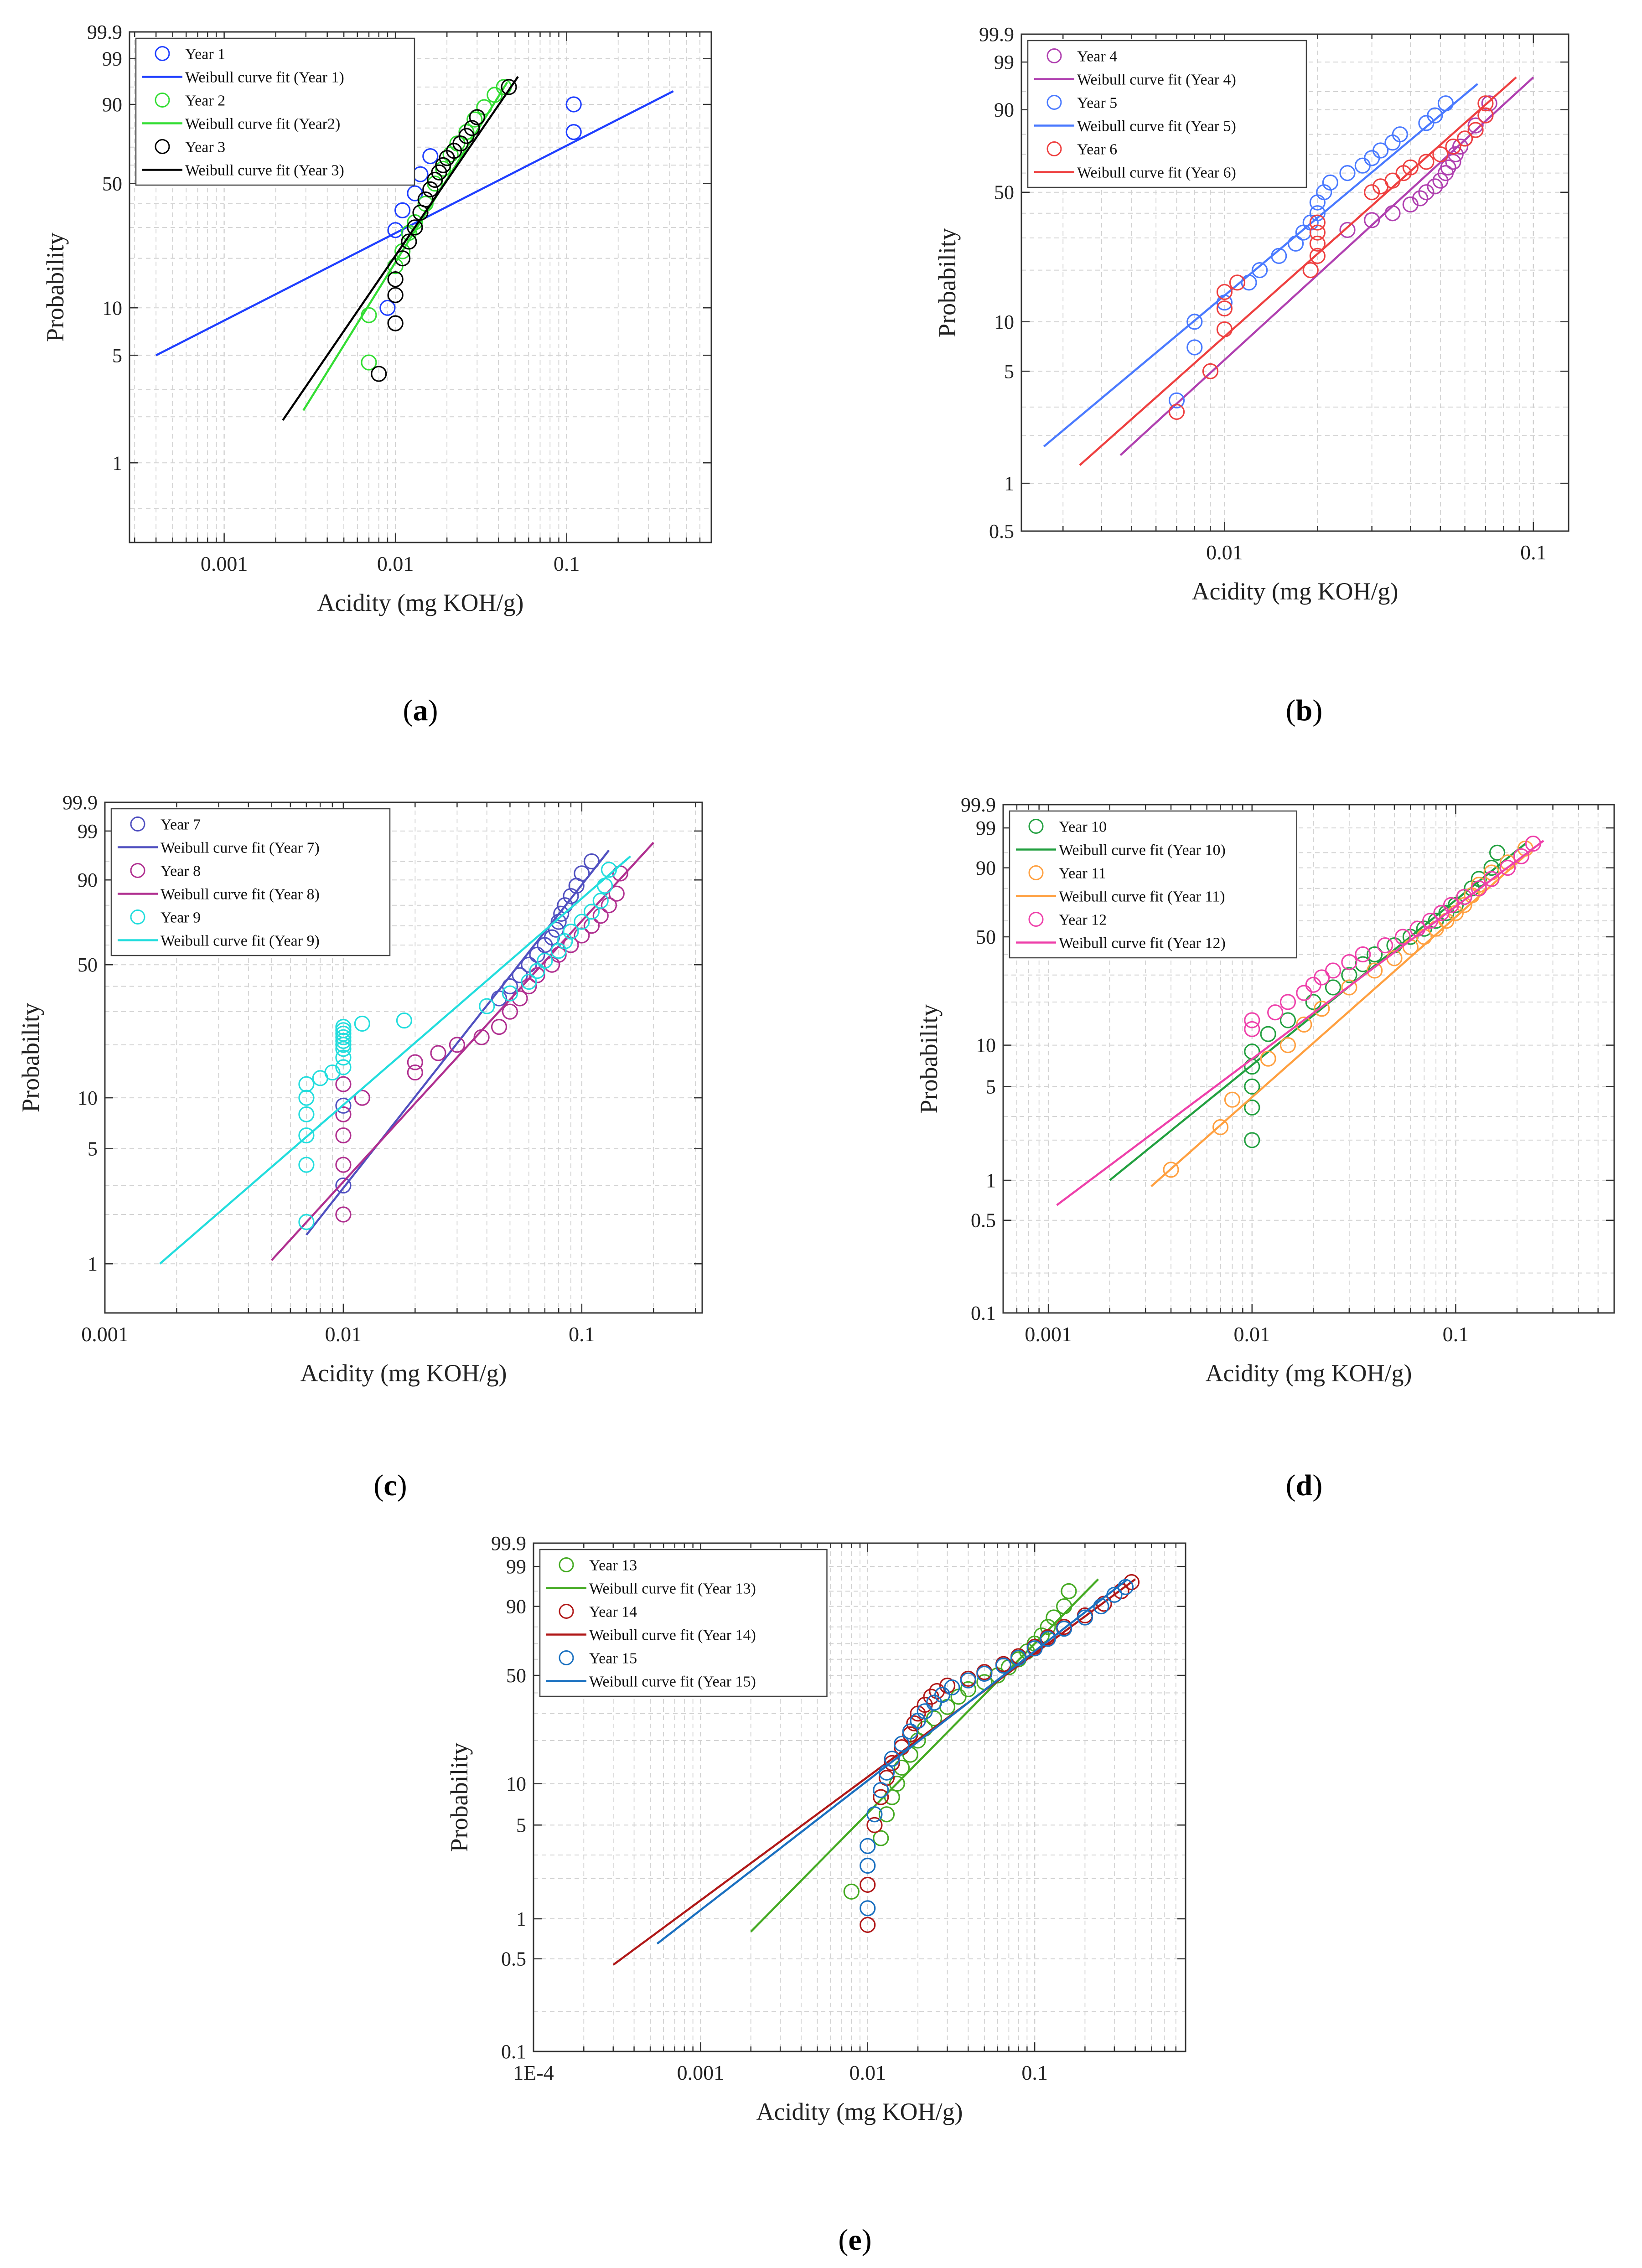 The image size is (1642, 2268). What do you see at coordinates (996, 34) in the screenshot?
I see `y-tick-label: 99.9` at bounding box center [996, 34].